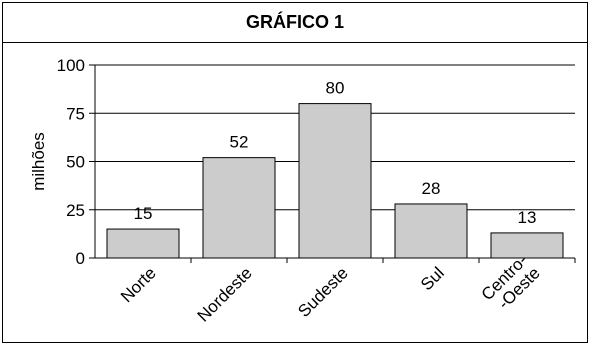 The width and height of the screenshot is (592, 347). I want to click on data-label: 13, so click(527, 217).